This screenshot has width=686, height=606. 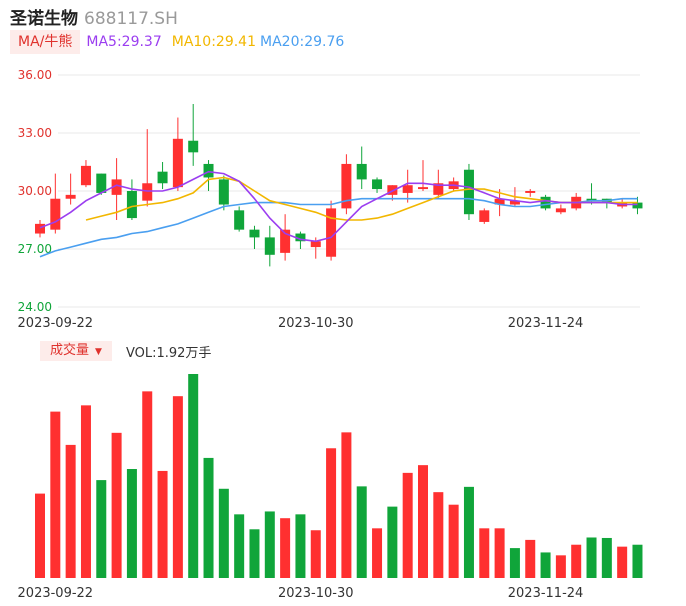 What do you see at coordinates (35, 249) in the screenshot?
I see `y-tick-label: 27.00` at bounding box center [35, 249].